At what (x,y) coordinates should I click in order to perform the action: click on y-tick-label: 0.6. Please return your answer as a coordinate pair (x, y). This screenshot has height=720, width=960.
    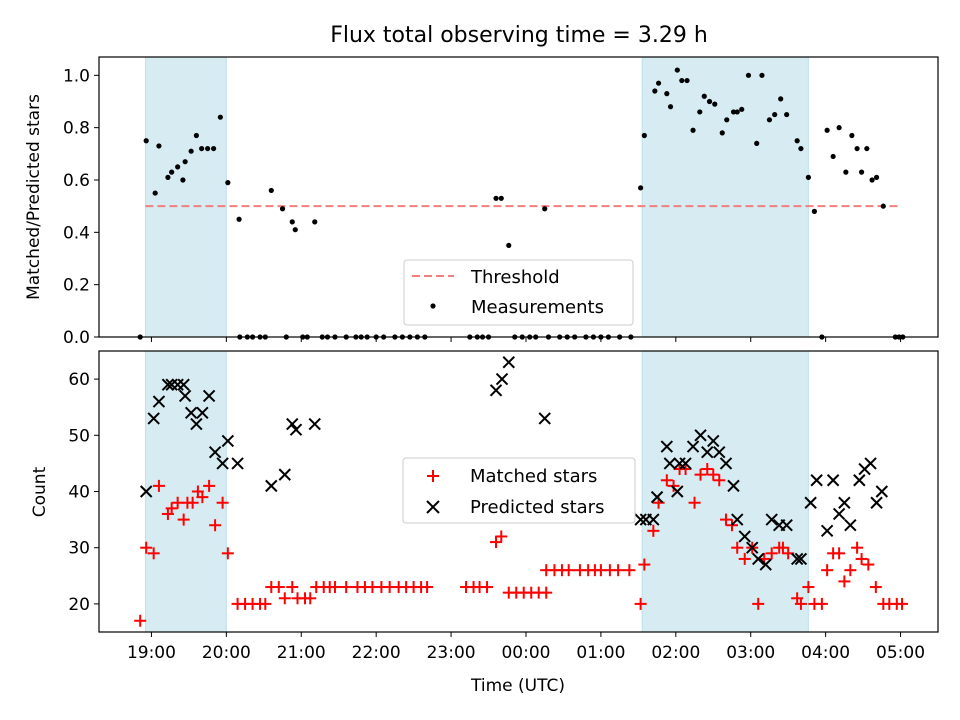
    Looking at the image, I should click on (76, 181).